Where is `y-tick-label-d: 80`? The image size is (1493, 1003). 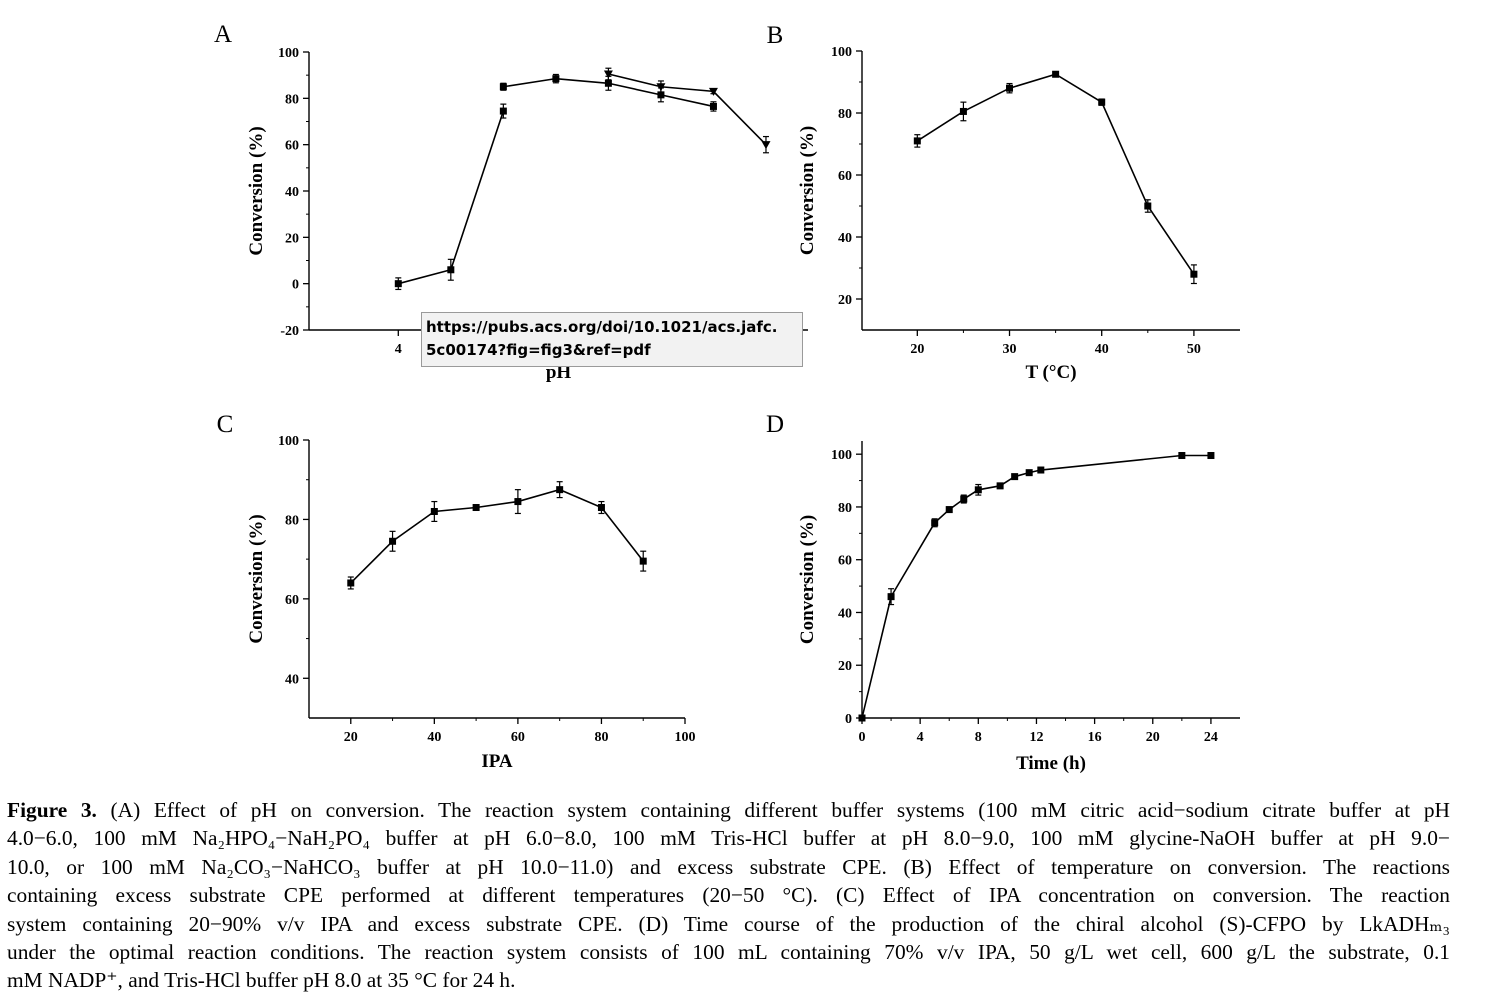 y-tick-label-d: 80 is located at coordinates (845, 508).